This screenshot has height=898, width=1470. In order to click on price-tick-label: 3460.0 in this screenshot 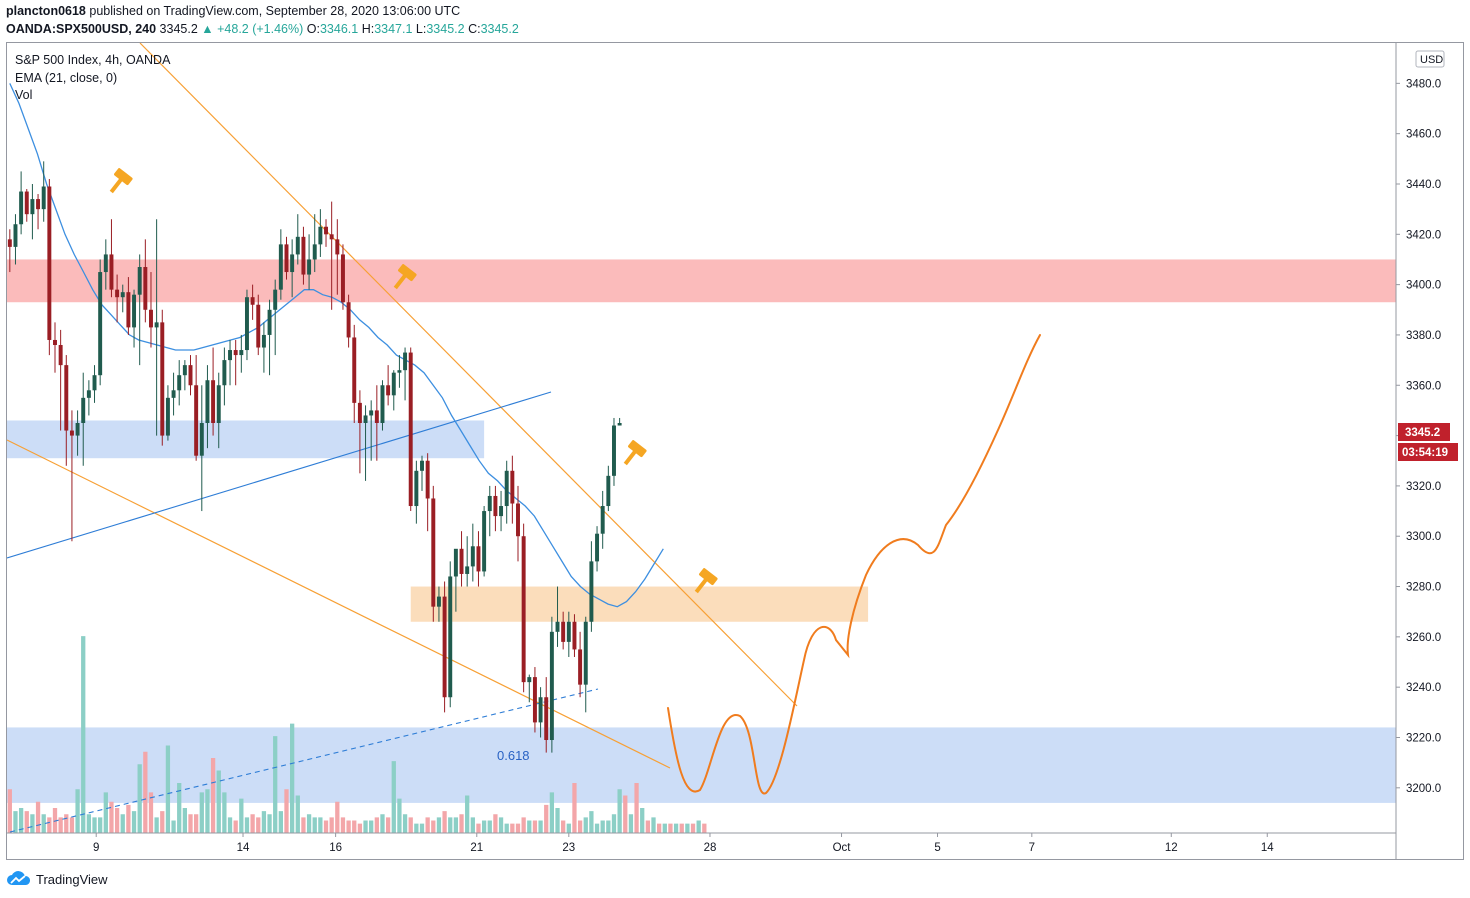, I will do `click(1423, 135)`.